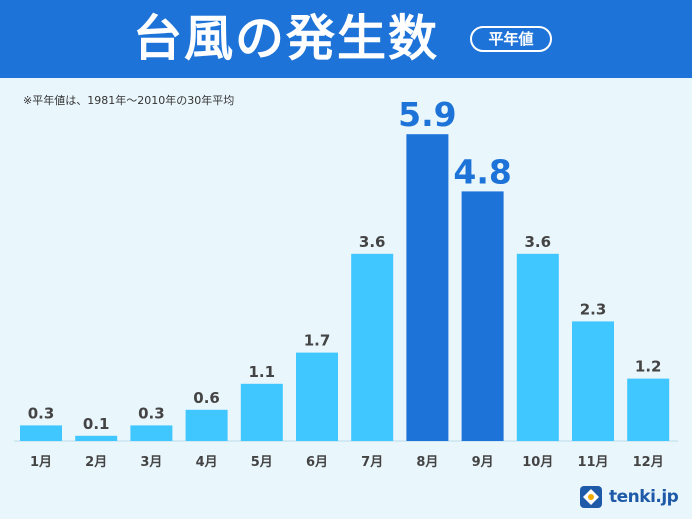  I want to click on category-label-9月: 9月, so click(483, 462).